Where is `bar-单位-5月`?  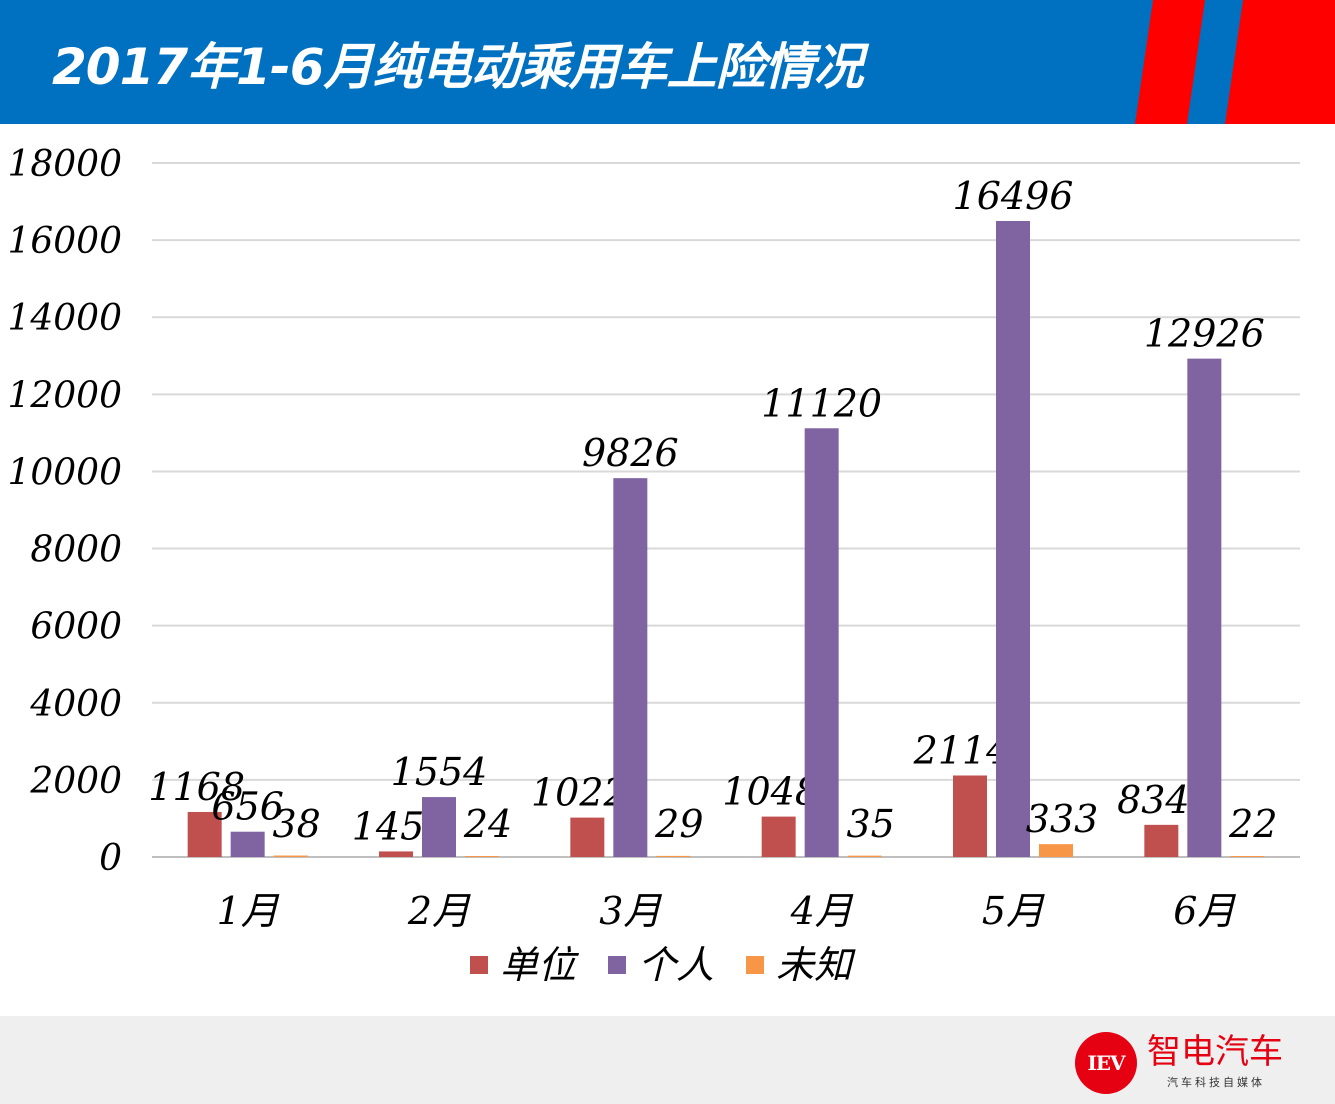 bar-单位-5月 is located at coordinates (970, 816).